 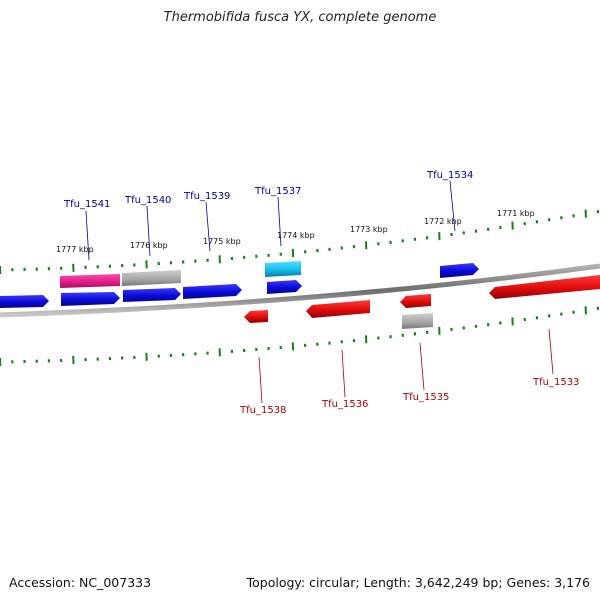 I want to click on gene-label-tfu-1540: Tfu_1540, so click(x=147, y=200).